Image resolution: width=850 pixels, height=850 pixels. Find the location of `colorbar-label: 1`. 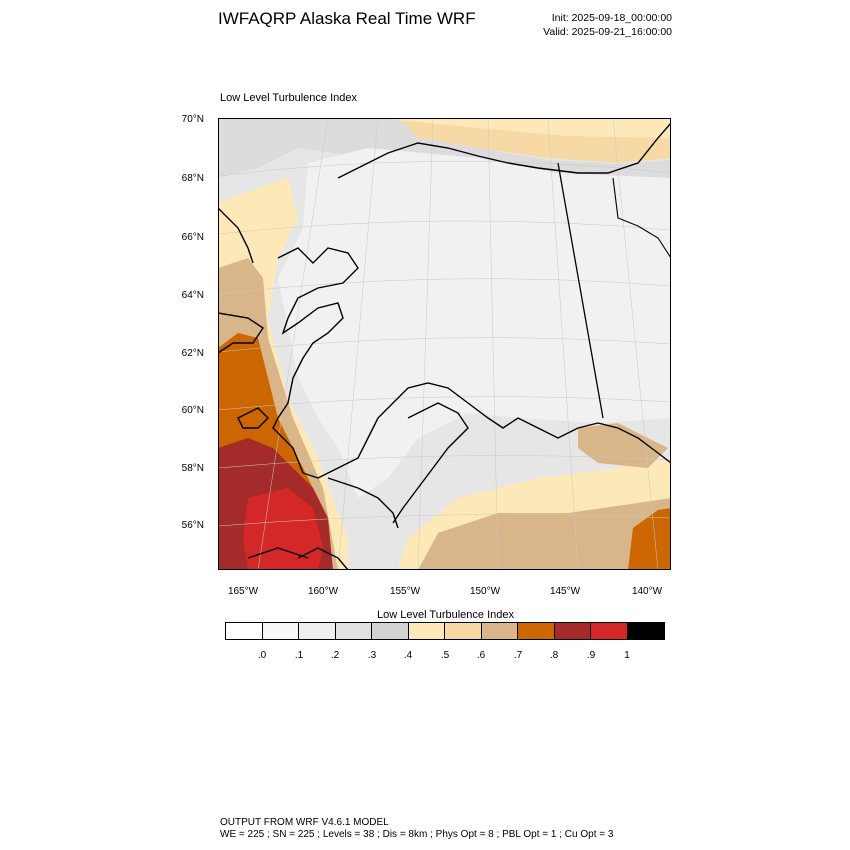

colorbar-label: 1 is located at coordinates (627, 655).